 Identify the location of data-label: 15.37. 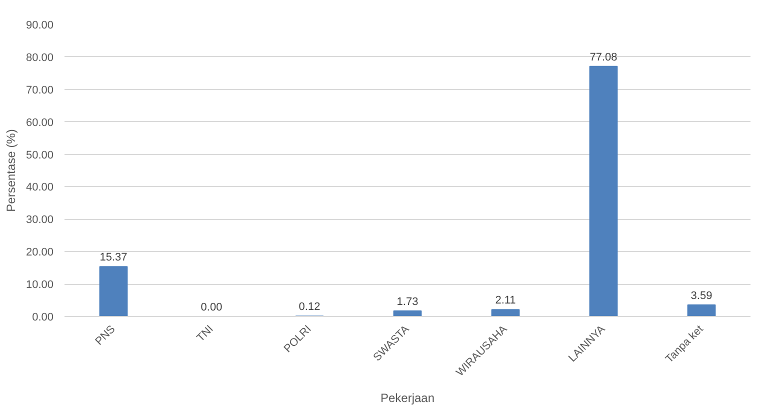
(114, 258).